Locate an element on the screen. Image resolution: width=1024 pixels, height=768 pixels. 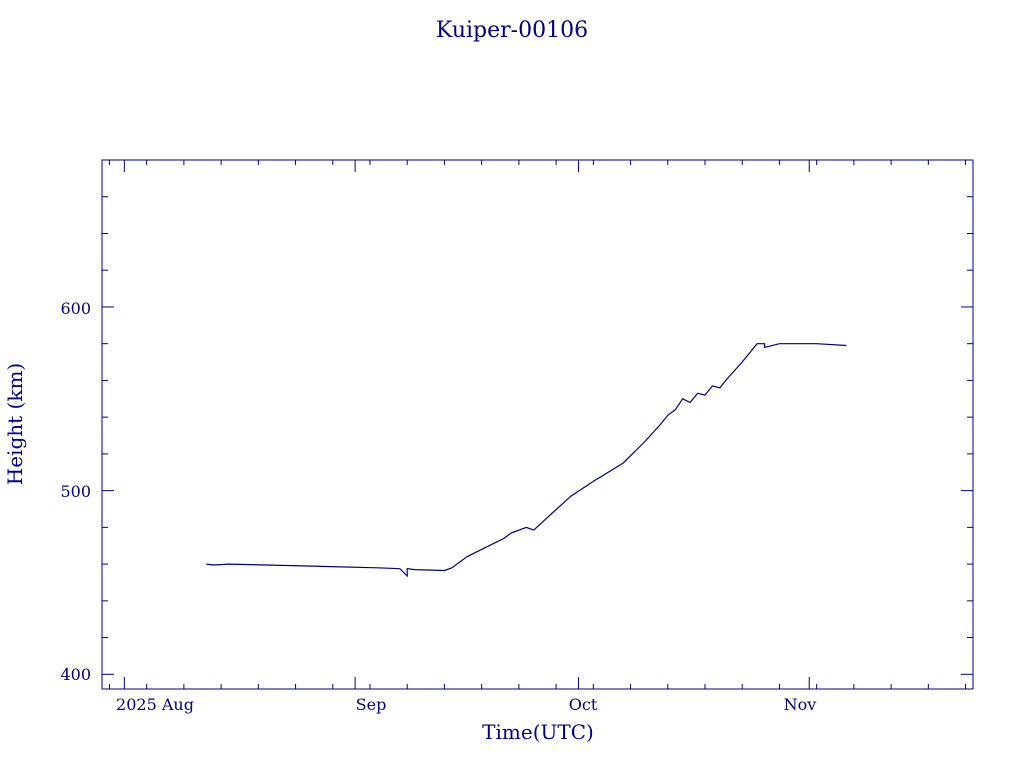
x-tick-label-oct: Oct is located at coordinates (583, 704).